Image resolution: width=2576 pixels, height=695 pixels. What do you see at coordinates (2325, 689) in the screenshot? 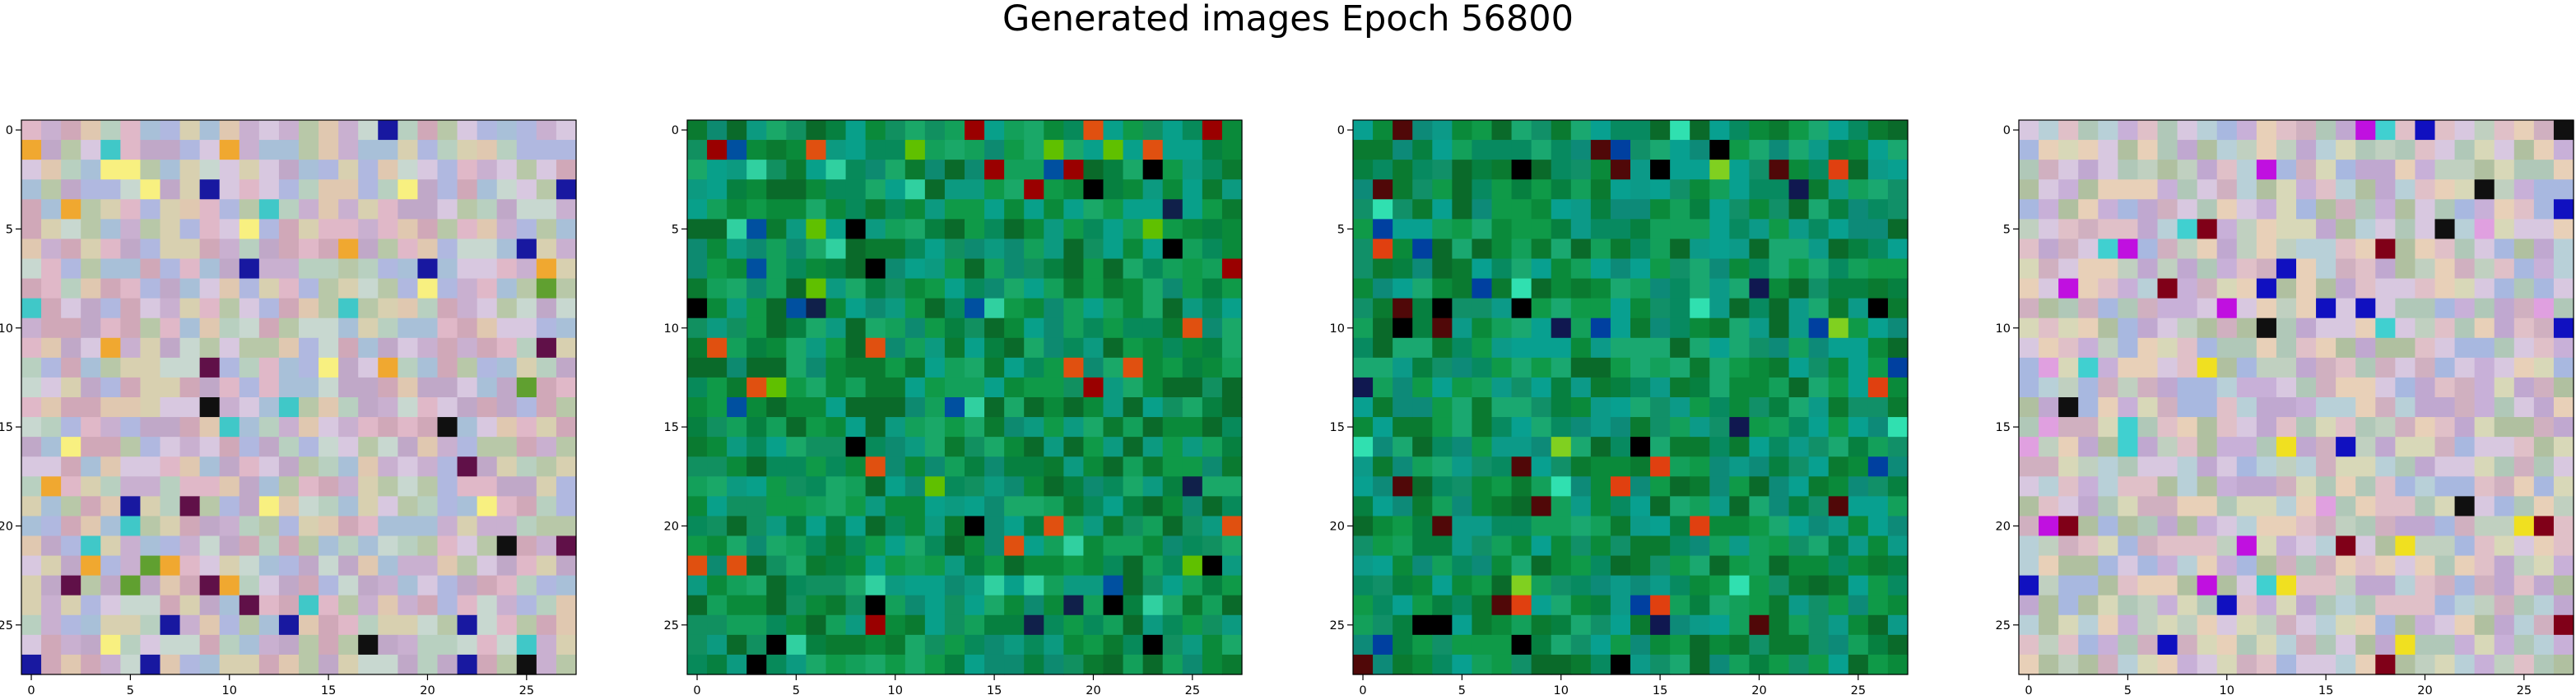
I see `x-tick-label: 15` at bounding box center [2325, 689].